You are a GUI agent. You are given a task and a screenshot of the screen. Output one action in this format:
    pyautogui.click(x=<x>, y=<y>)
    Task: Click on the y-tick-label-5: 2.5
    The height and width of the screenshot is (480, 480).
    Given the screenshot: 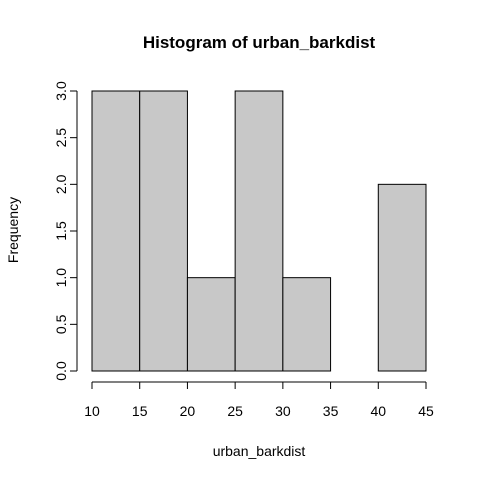 What is the action you would take?
    pyautogui.click(x=61, y=138)
    